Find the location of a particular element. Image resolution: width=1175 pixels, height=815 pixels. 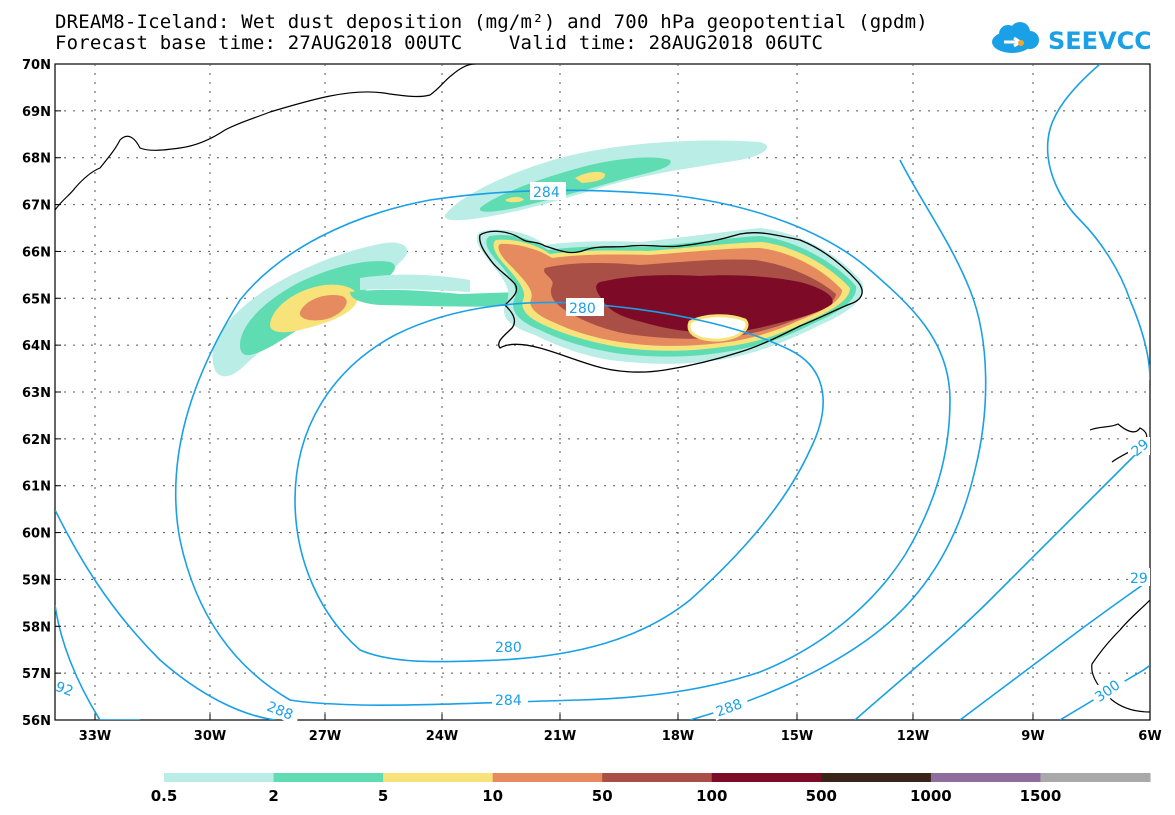

lat-label: 63N is located at coordinates (36, 393).